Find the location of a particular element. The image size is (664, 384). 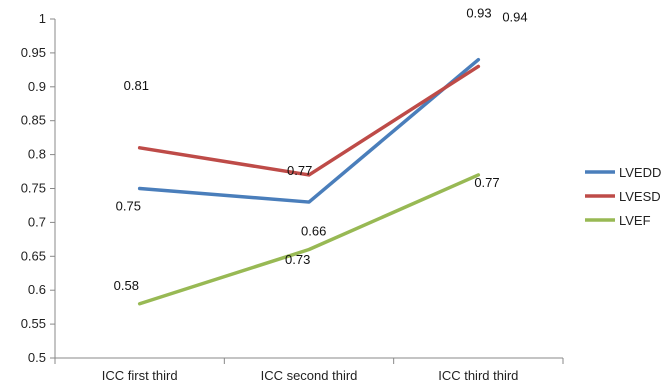

y-tick-label: 0.85 is located at coordinates (33, 120).